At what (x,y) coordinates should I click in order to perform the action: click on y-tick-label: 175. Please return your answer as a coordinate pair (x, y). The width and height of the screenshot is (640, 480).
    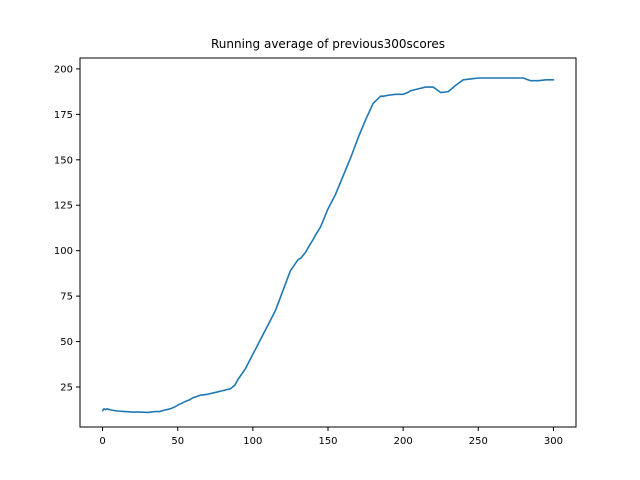
    Looking at the image, I should click on (63, 115).